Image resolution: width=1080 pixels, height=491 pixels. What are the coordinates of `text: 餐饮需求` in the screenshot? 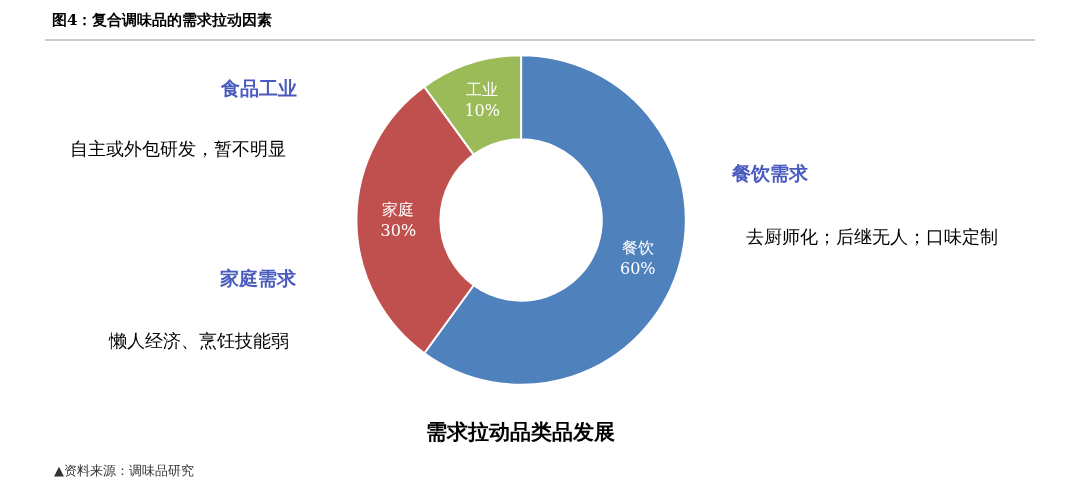 It's located at (770, 173).